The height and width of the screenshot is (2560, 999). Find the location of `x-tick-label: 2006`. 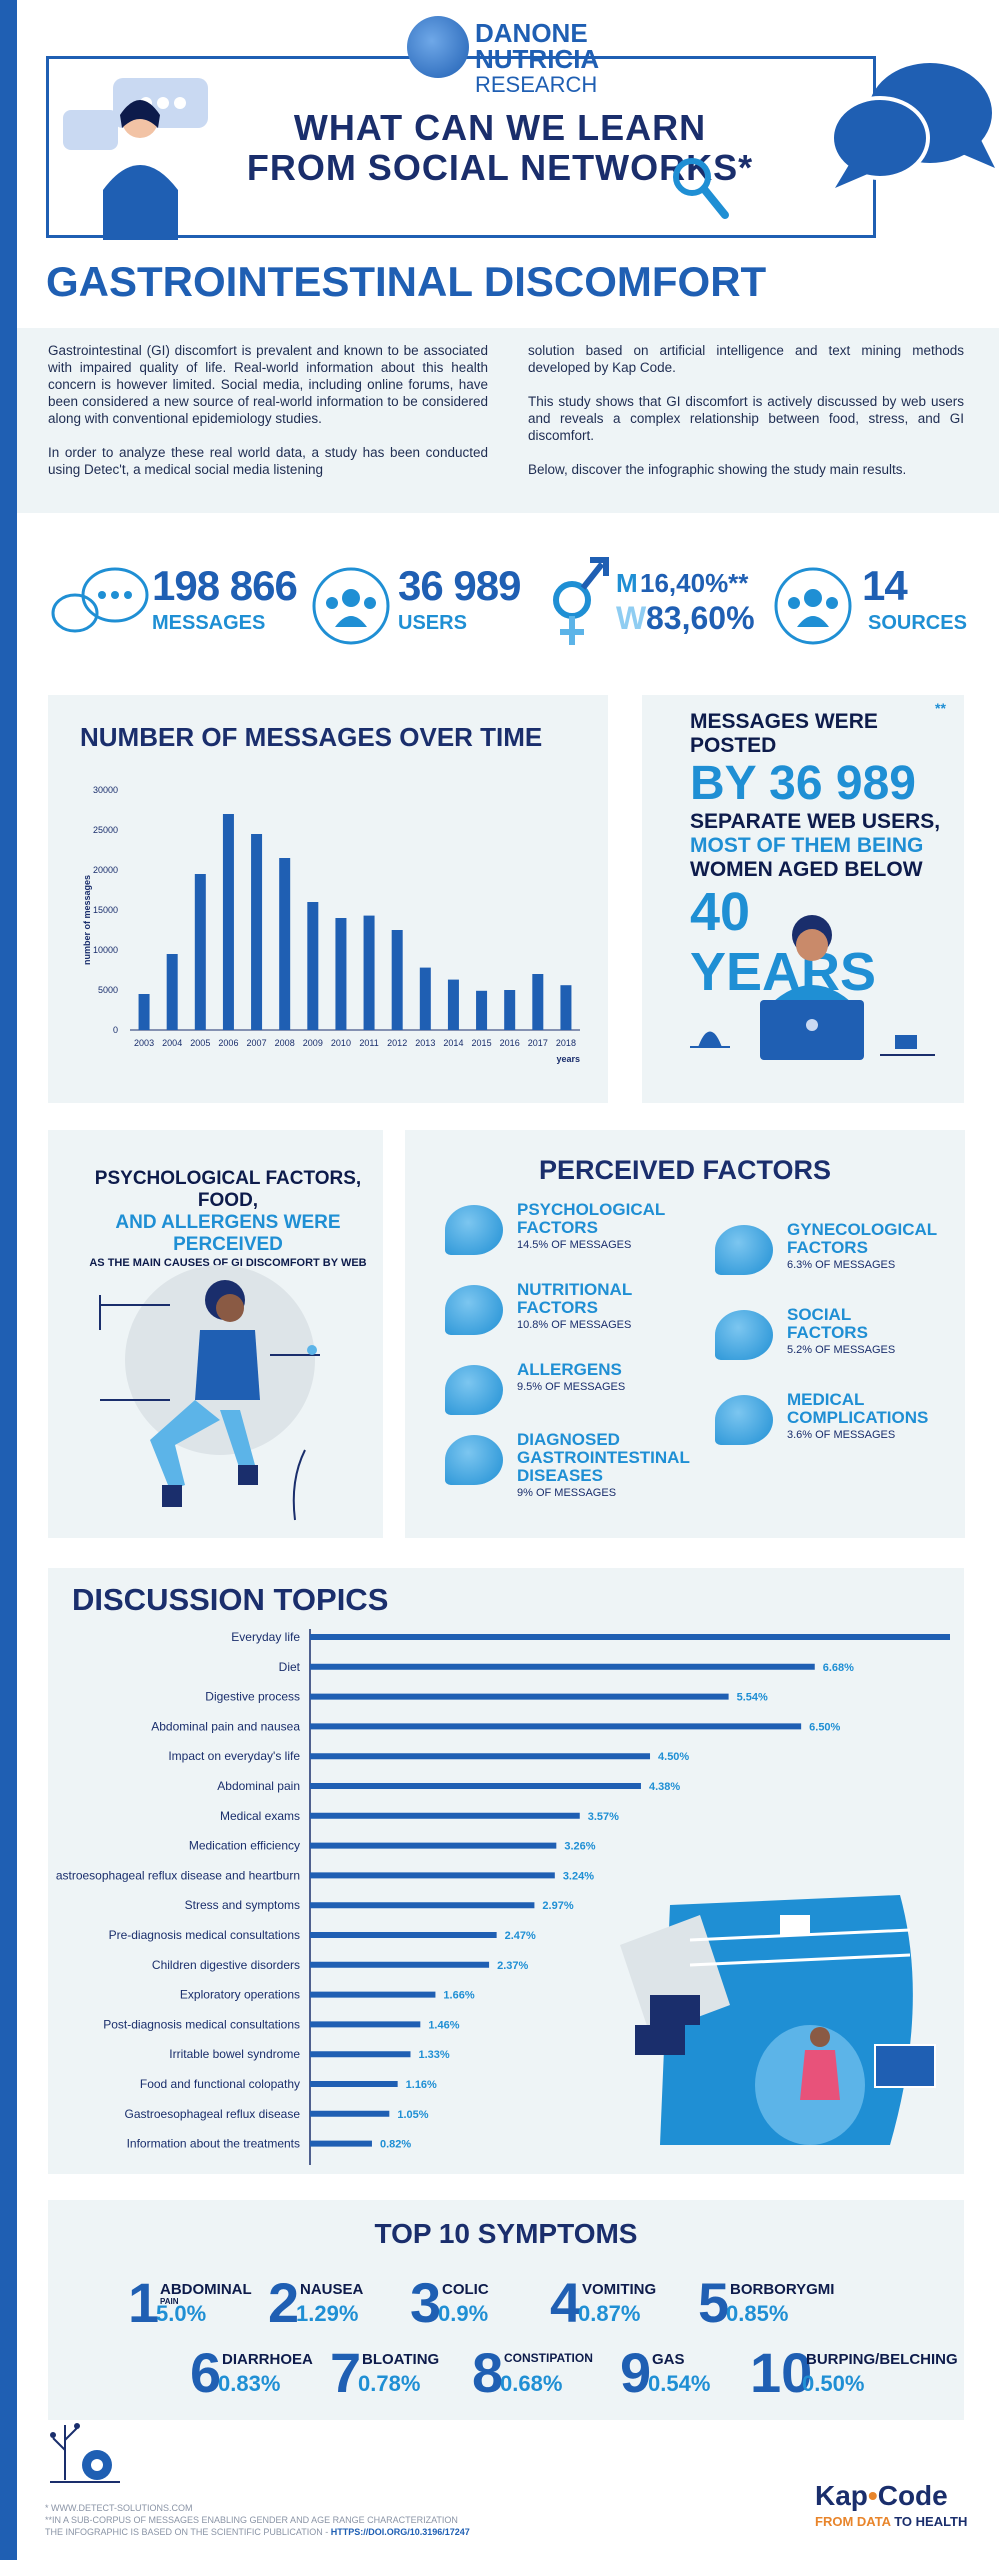

x-tick-label: 2006 is located at coordinates (228, 1043).